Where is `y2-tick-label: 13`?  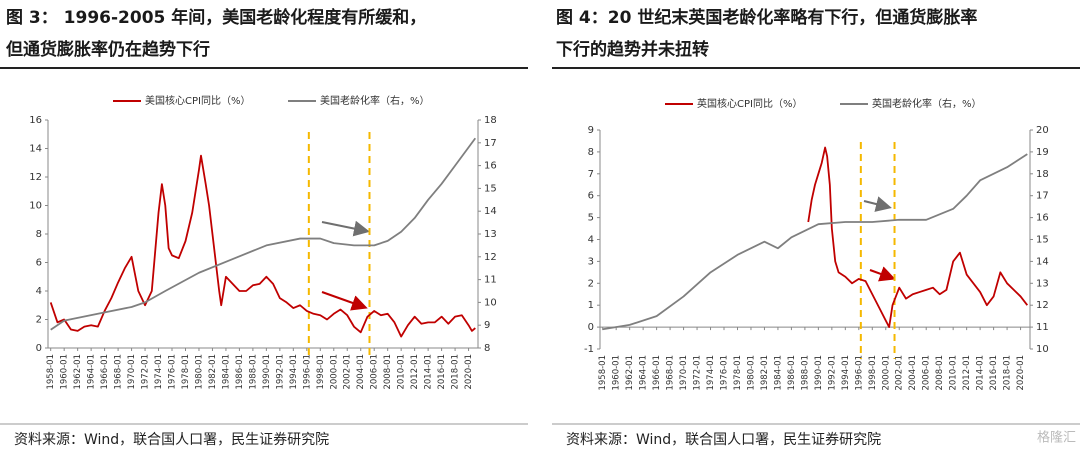
y2-tick-label: 13 is located at coordinates (1042, 283).